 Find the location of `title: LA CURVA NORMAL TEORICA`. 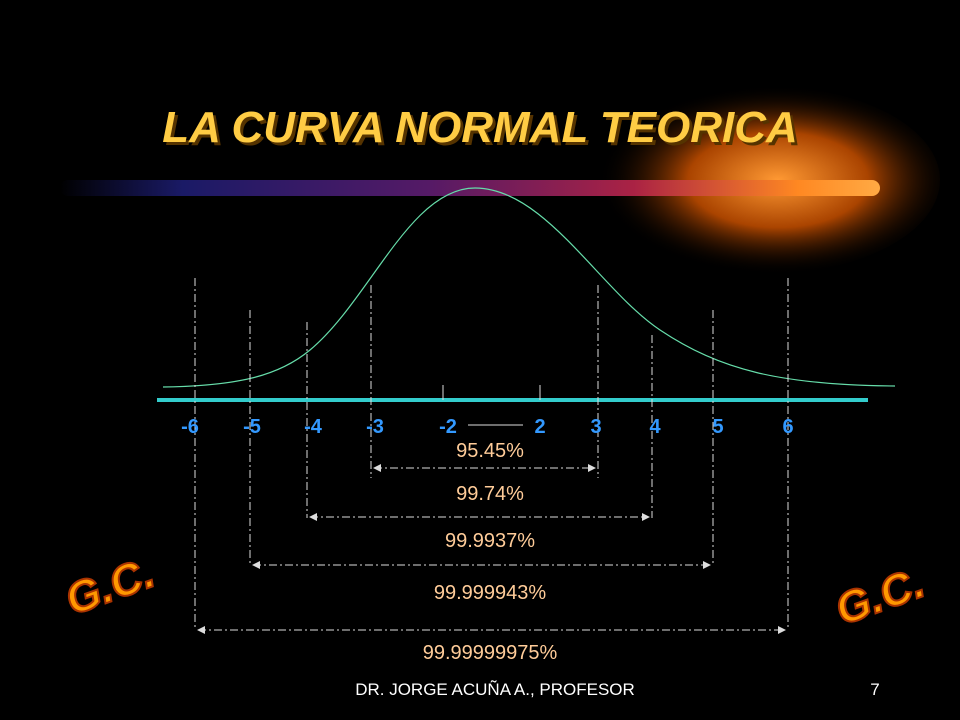

title: LA CURVA NORMAL TEORICA is located at coordinates (480, 127).